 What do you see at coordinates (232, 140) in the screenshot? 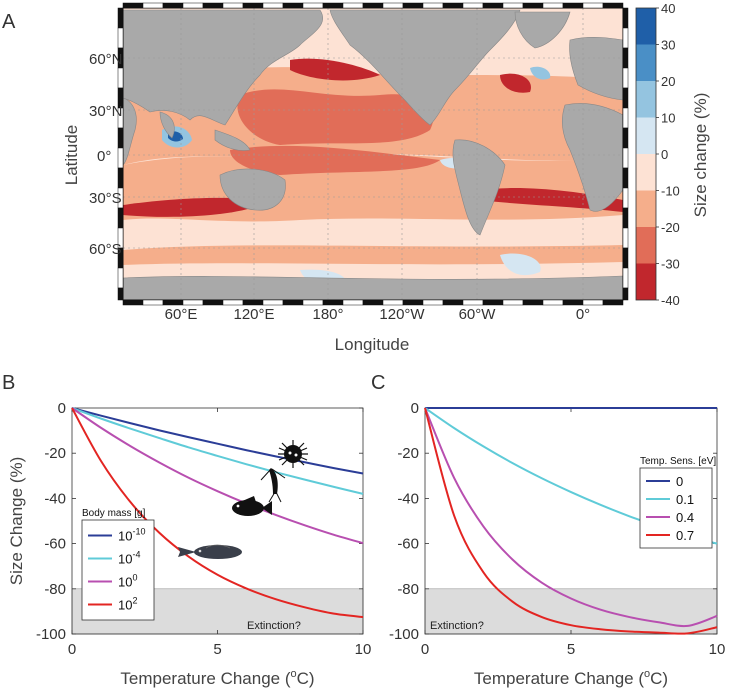
I see `map-land-indonesia` at bounding box center [232, 140].